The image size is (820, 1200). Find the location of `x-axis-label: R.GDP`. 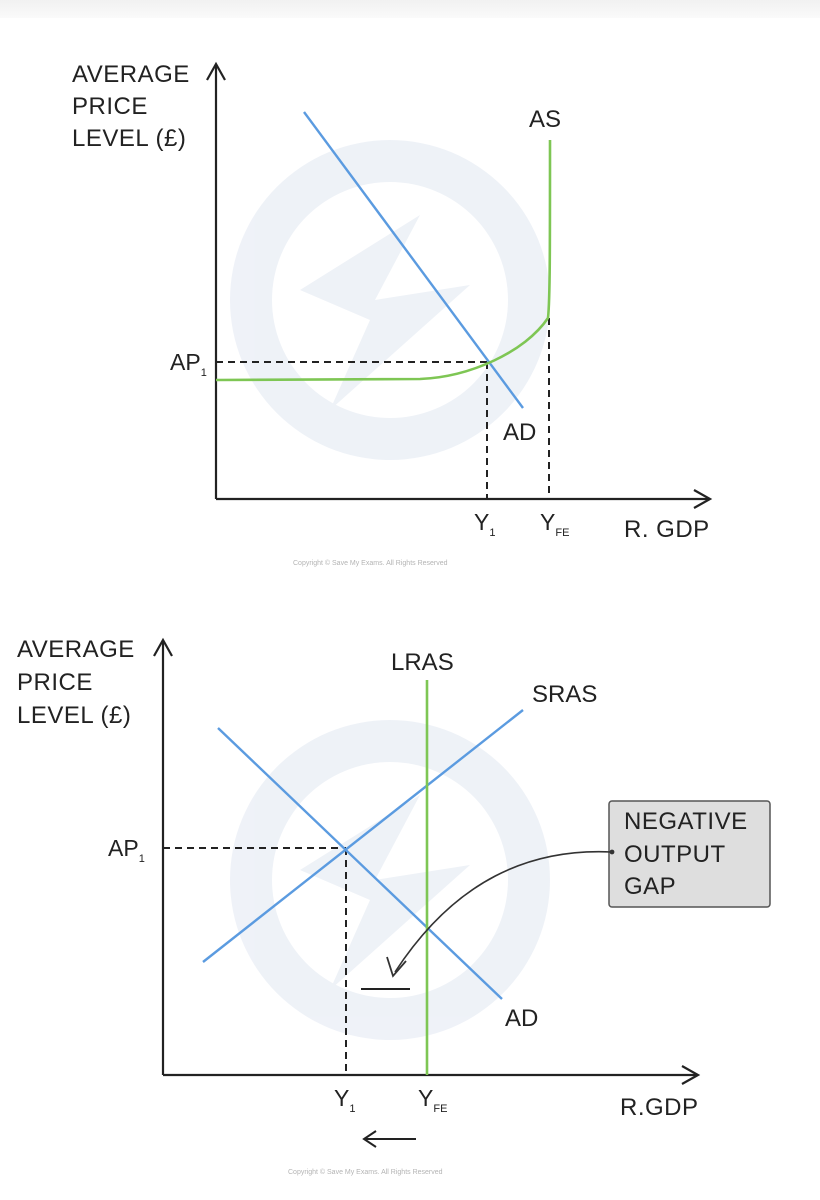

x-axis-label: R.GDP is located at coordinates (659, 1107).